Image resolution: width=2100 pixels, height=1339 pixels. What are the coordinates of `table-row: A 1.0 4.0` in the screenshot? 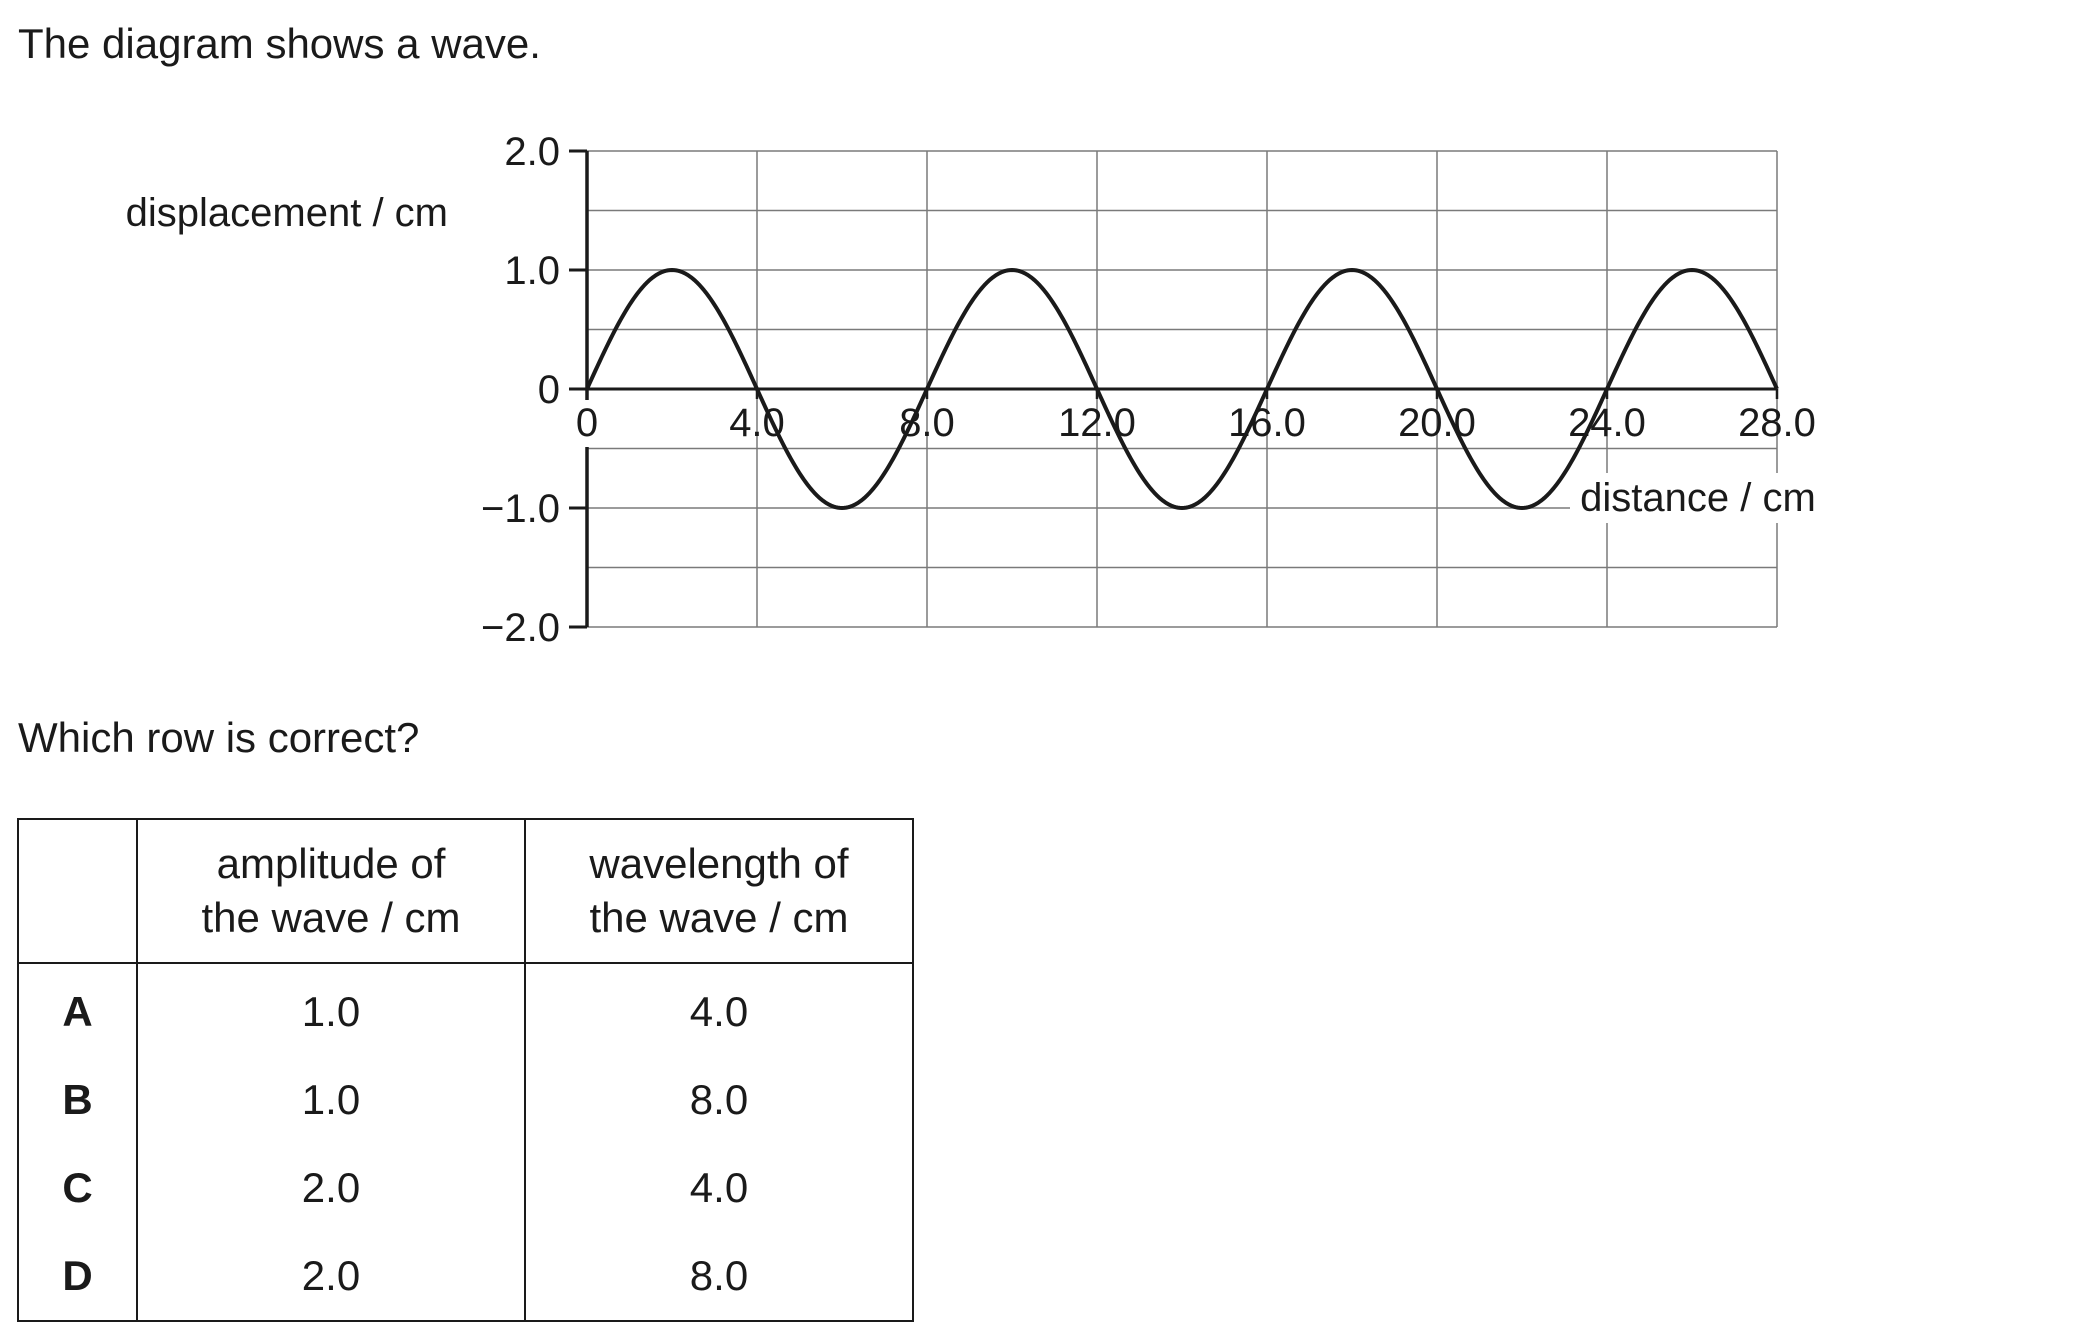 It's located at (465, 1009).